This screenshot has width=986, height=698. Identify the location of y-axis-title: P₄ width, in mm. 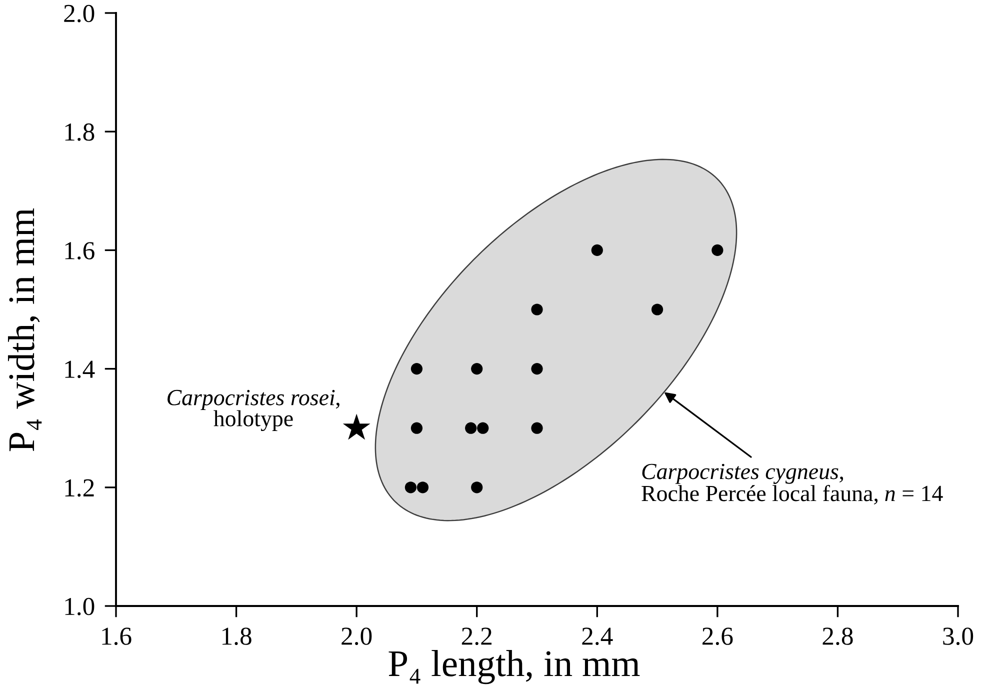
(25, 330).